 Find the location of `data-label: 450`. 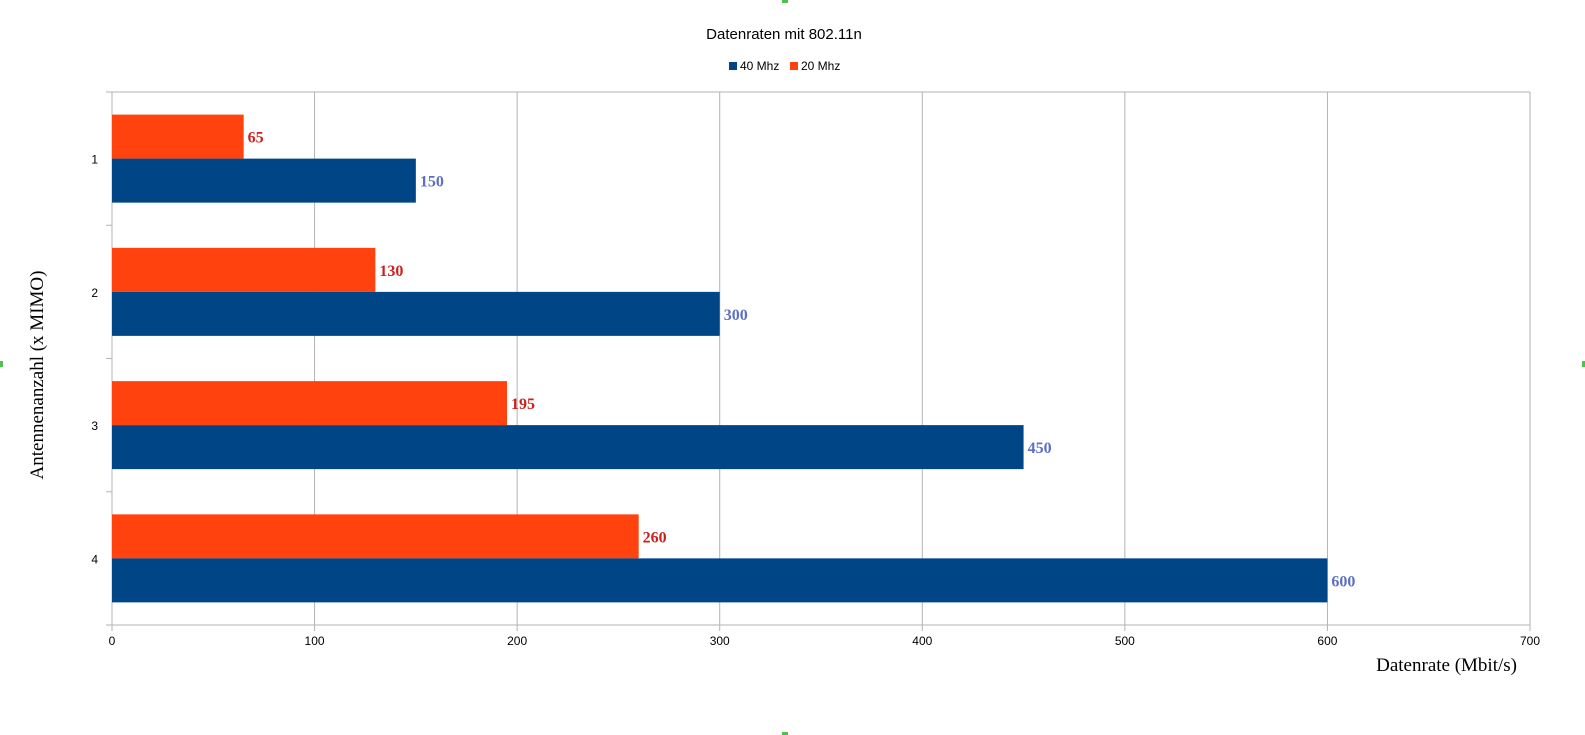

data-label: 450 is located at coordinates (1040, 448).